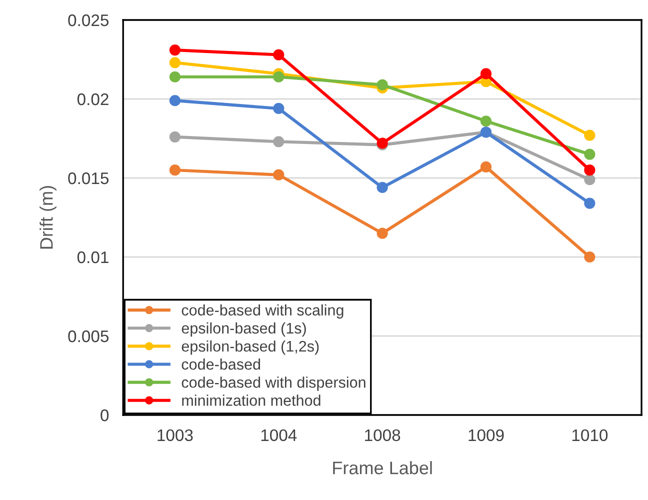 The width and height of the screenshot is (648, 500). I want to click on y-tick-label: 0.025, so click(88, 20).